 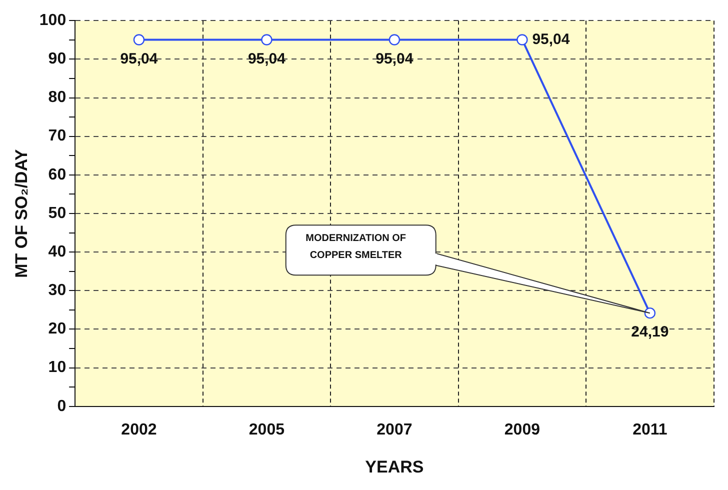 I want to click on data-label: 24,19, so click(x=650, y=332).